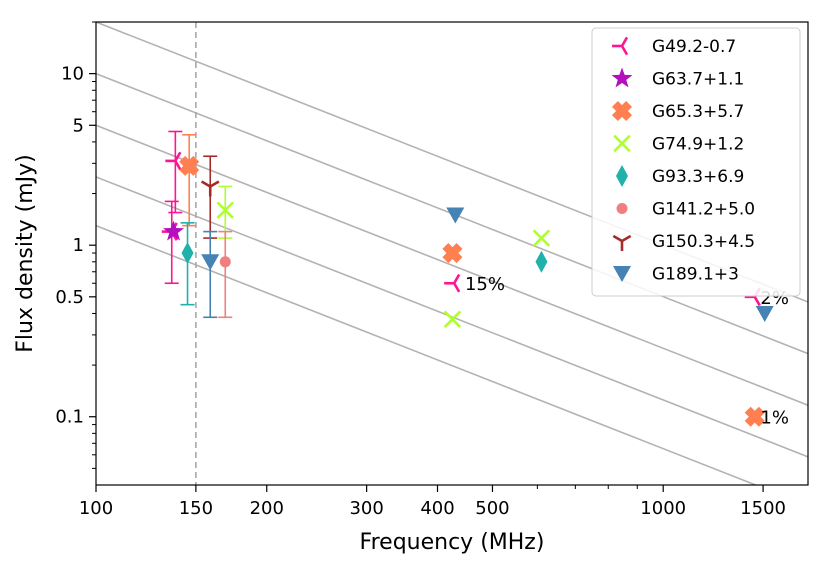  I want to click on legend-entry: G93.3+6.9, so click(680, 176).